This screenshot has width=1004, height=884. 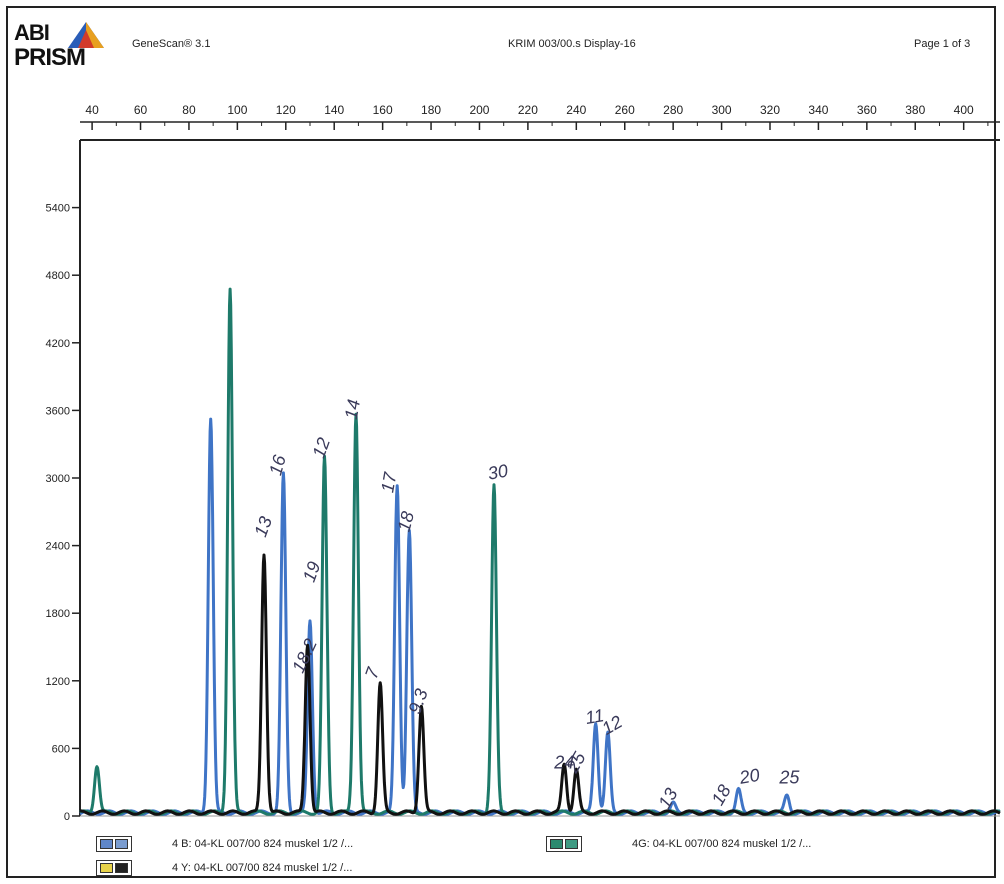 I want to click on handwritten-peak-label: 7, so click(x=372, y=672).